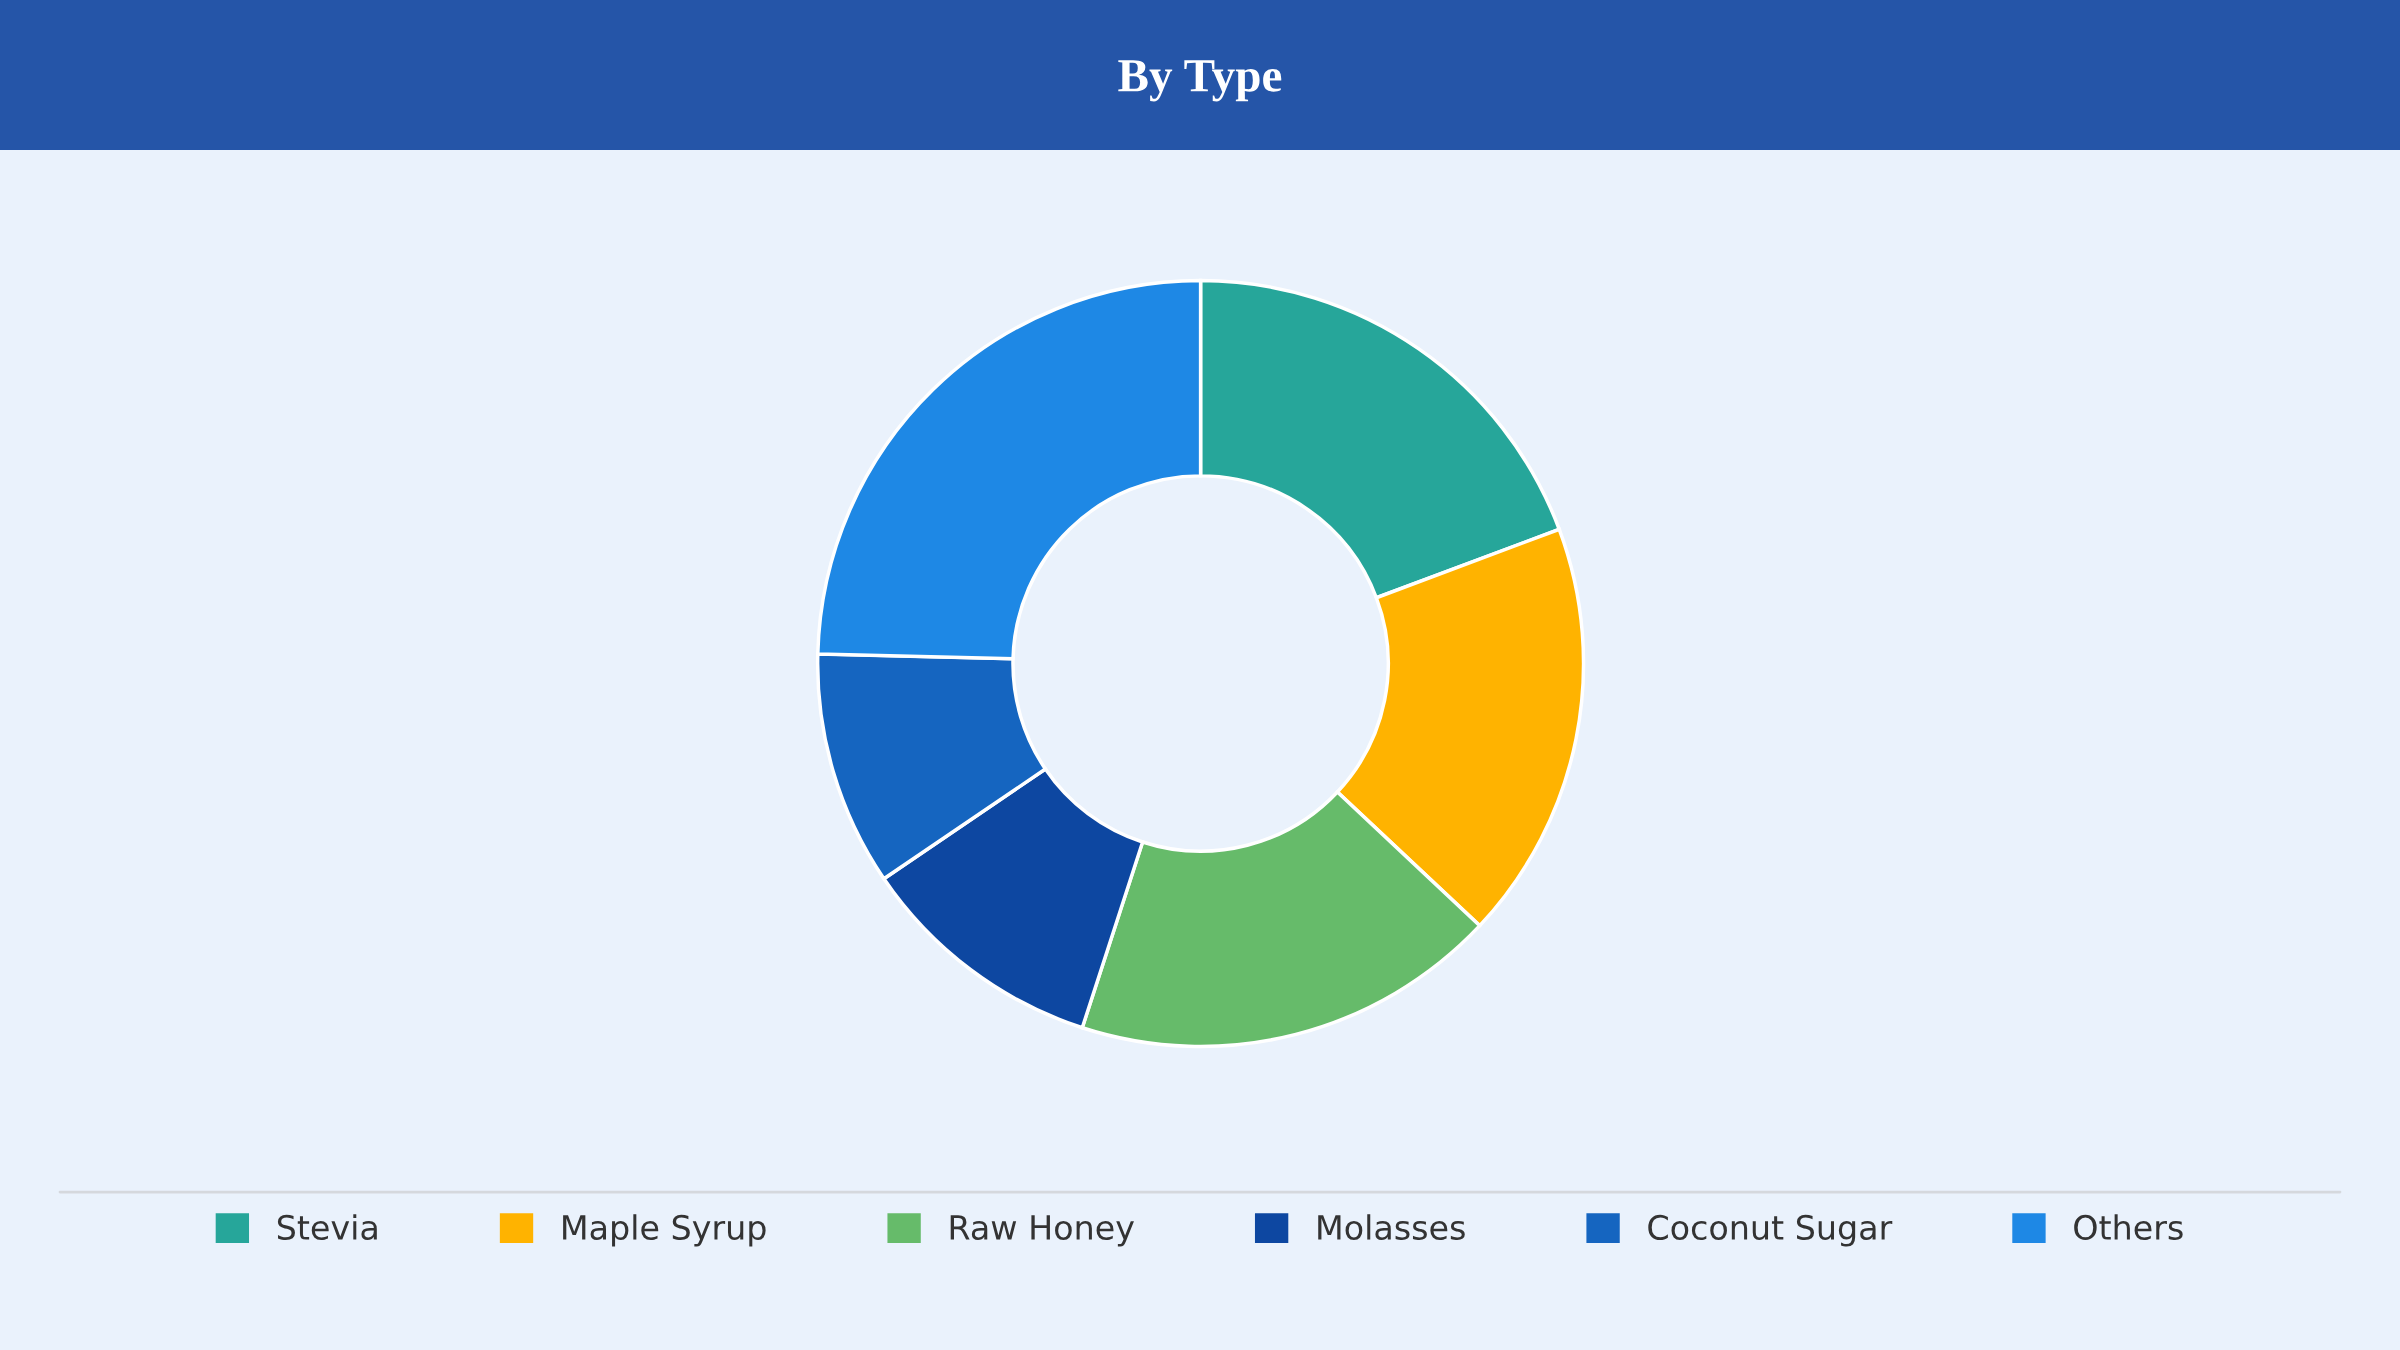  Describe the element at coordinates (1391, 1227) in the screenshot. I see `legend-label: Molasses` at that location.